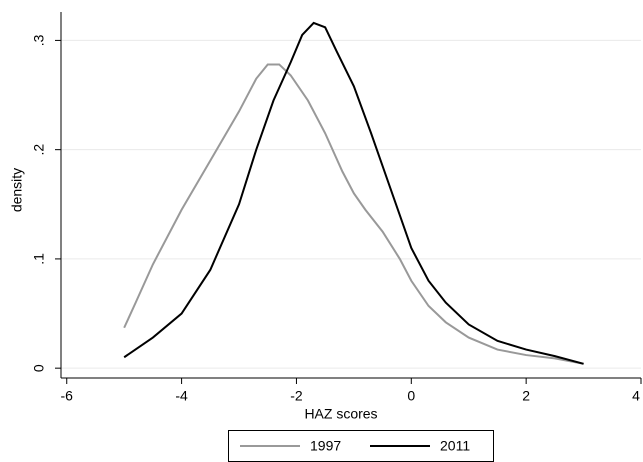 The width and height of the screenshot is (643, 462). I want to click on legend-label: 2011, so click(455, 446).